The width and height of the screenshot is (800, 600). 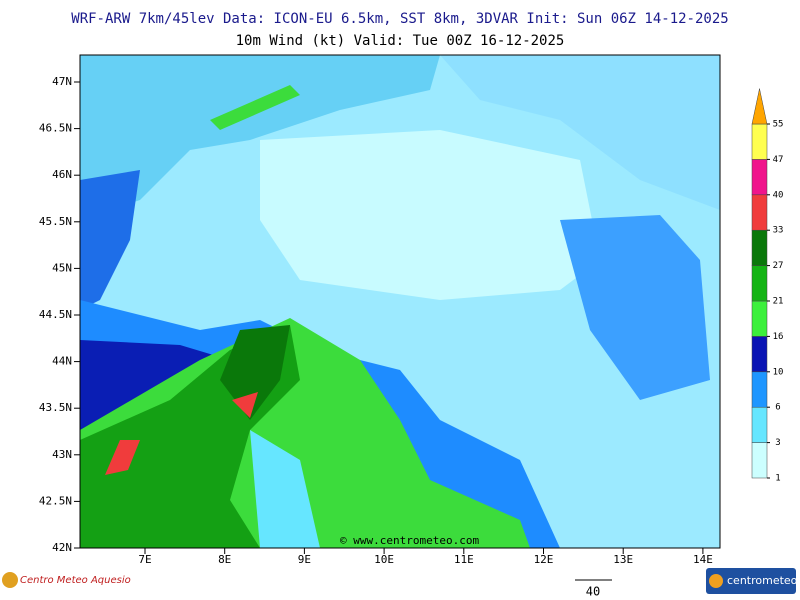 What do you see at coordinates (777, 443) in the screenshot?
I see `colorbar-label: 3` at bounding box center [777, 443].